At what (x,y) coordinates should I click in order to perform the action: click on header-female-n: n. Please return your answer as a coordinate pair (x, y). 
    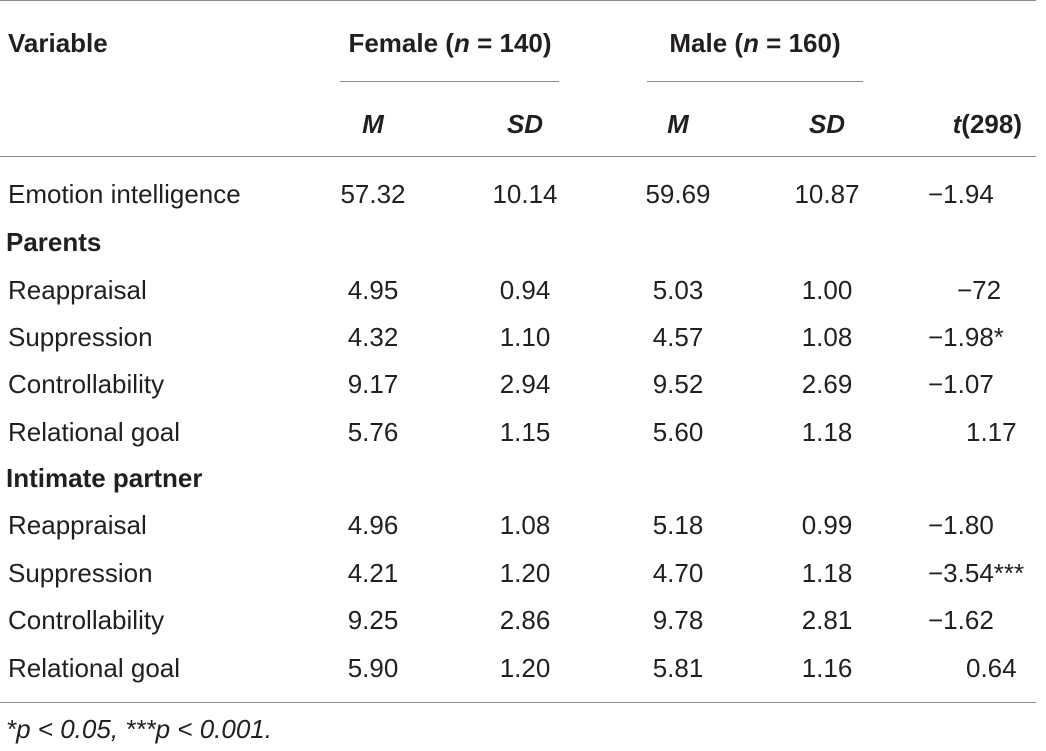
    Looking at the image, I should click on (461, 43).